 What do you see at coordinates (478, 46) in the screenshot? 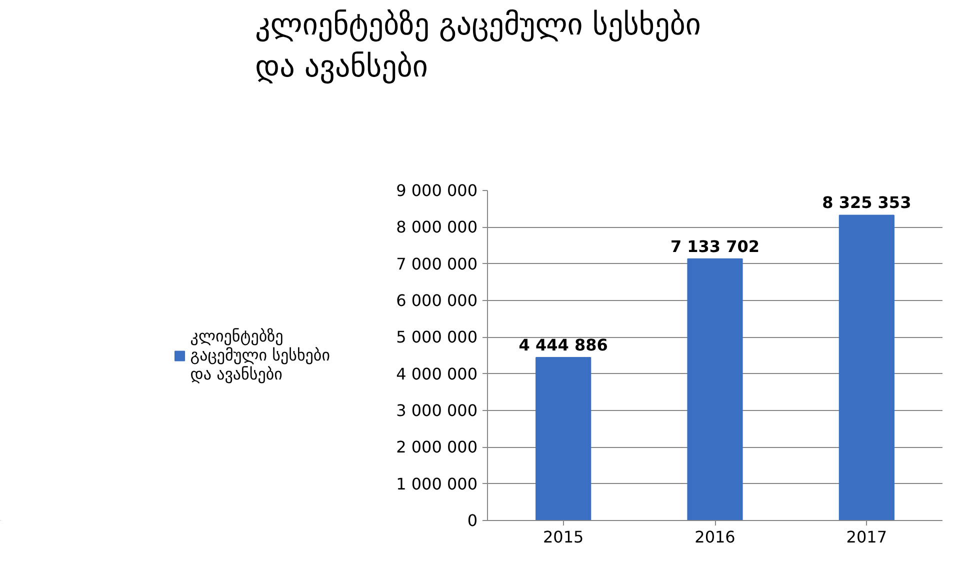
I see `chart-title: კლიენტებზე გაცემული სესხები და ავანსები` at bounding box center [478, 46].